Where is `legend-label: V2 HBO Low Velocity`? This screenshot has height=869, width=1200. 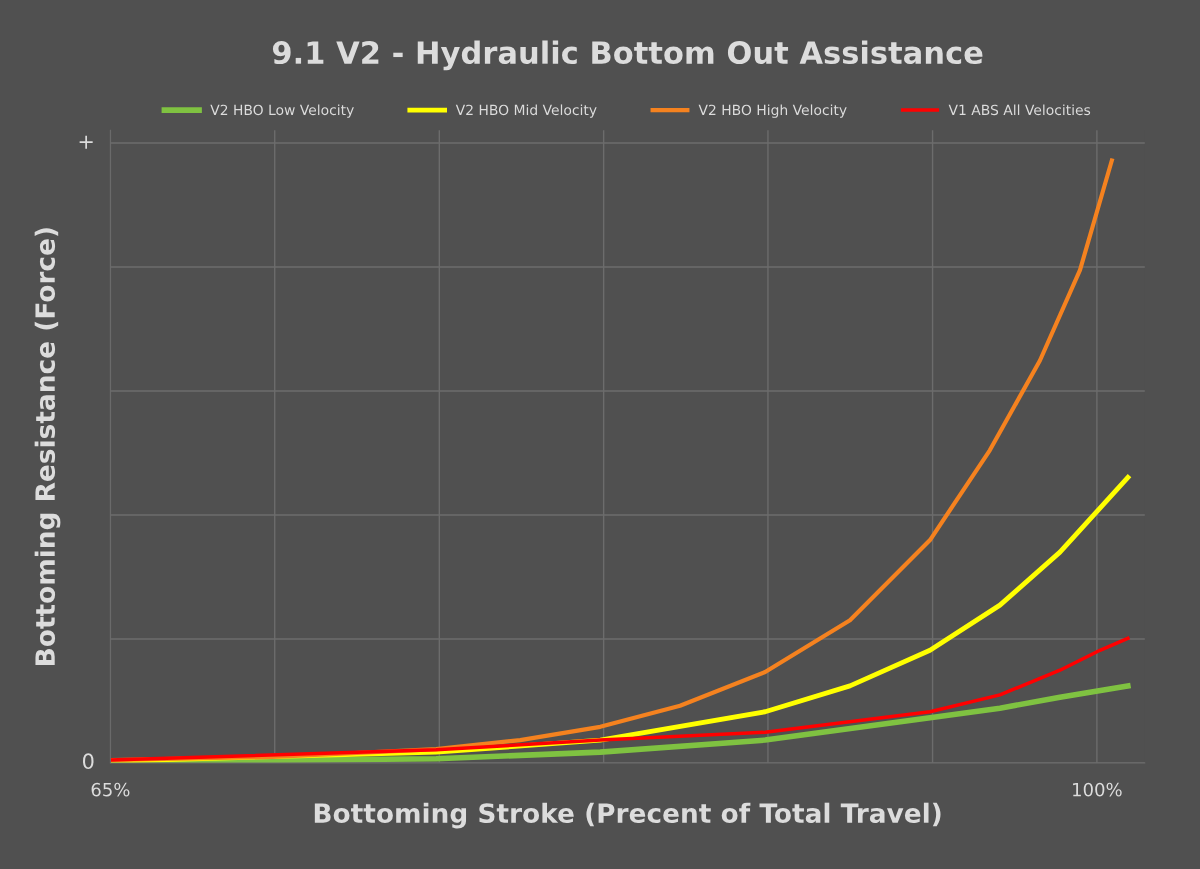 legend-label: V2 HBO Low Velocity is located at coordinates (282, 111).